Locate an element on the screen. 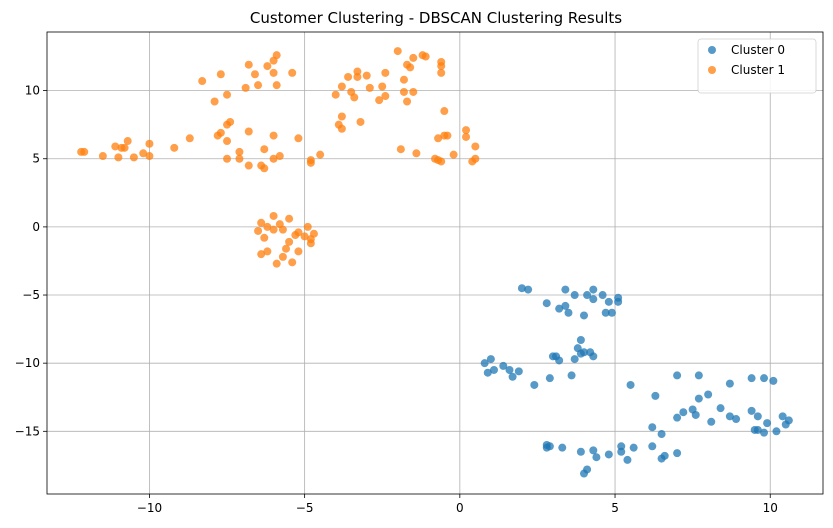 The image size is (833, 528). x-tick-label: 0 is located at coordinates (460, 508).